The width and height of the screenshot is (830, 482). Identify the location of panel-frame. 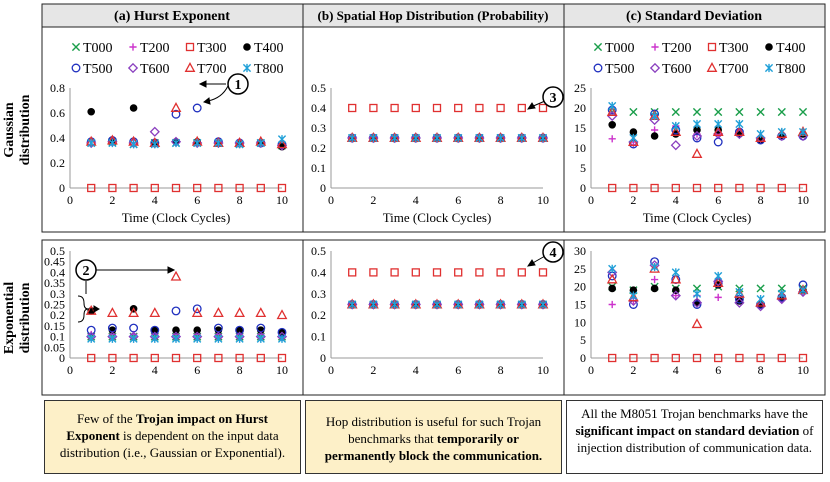
(172, 129).